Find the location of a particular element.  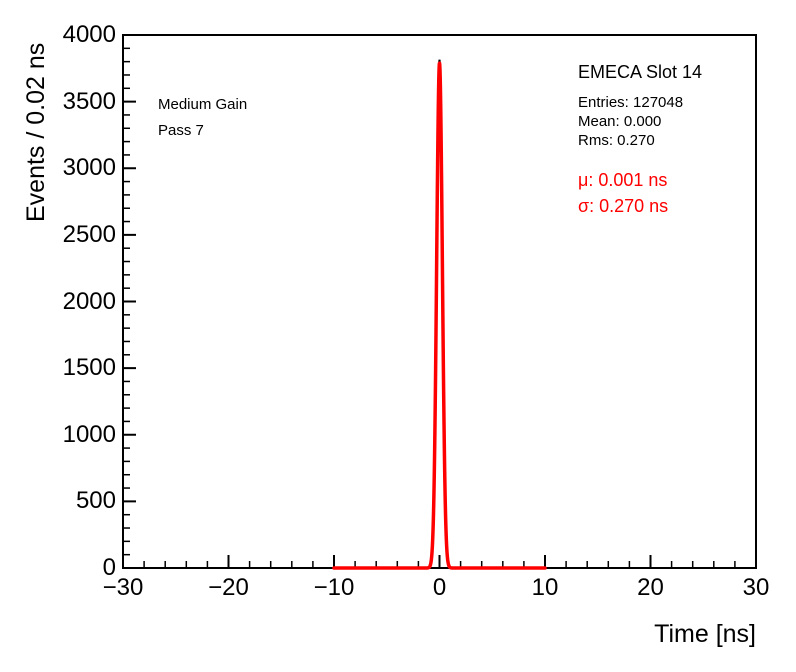

entries-stat: Entries: 127048 is located at coordinates (631, 102).